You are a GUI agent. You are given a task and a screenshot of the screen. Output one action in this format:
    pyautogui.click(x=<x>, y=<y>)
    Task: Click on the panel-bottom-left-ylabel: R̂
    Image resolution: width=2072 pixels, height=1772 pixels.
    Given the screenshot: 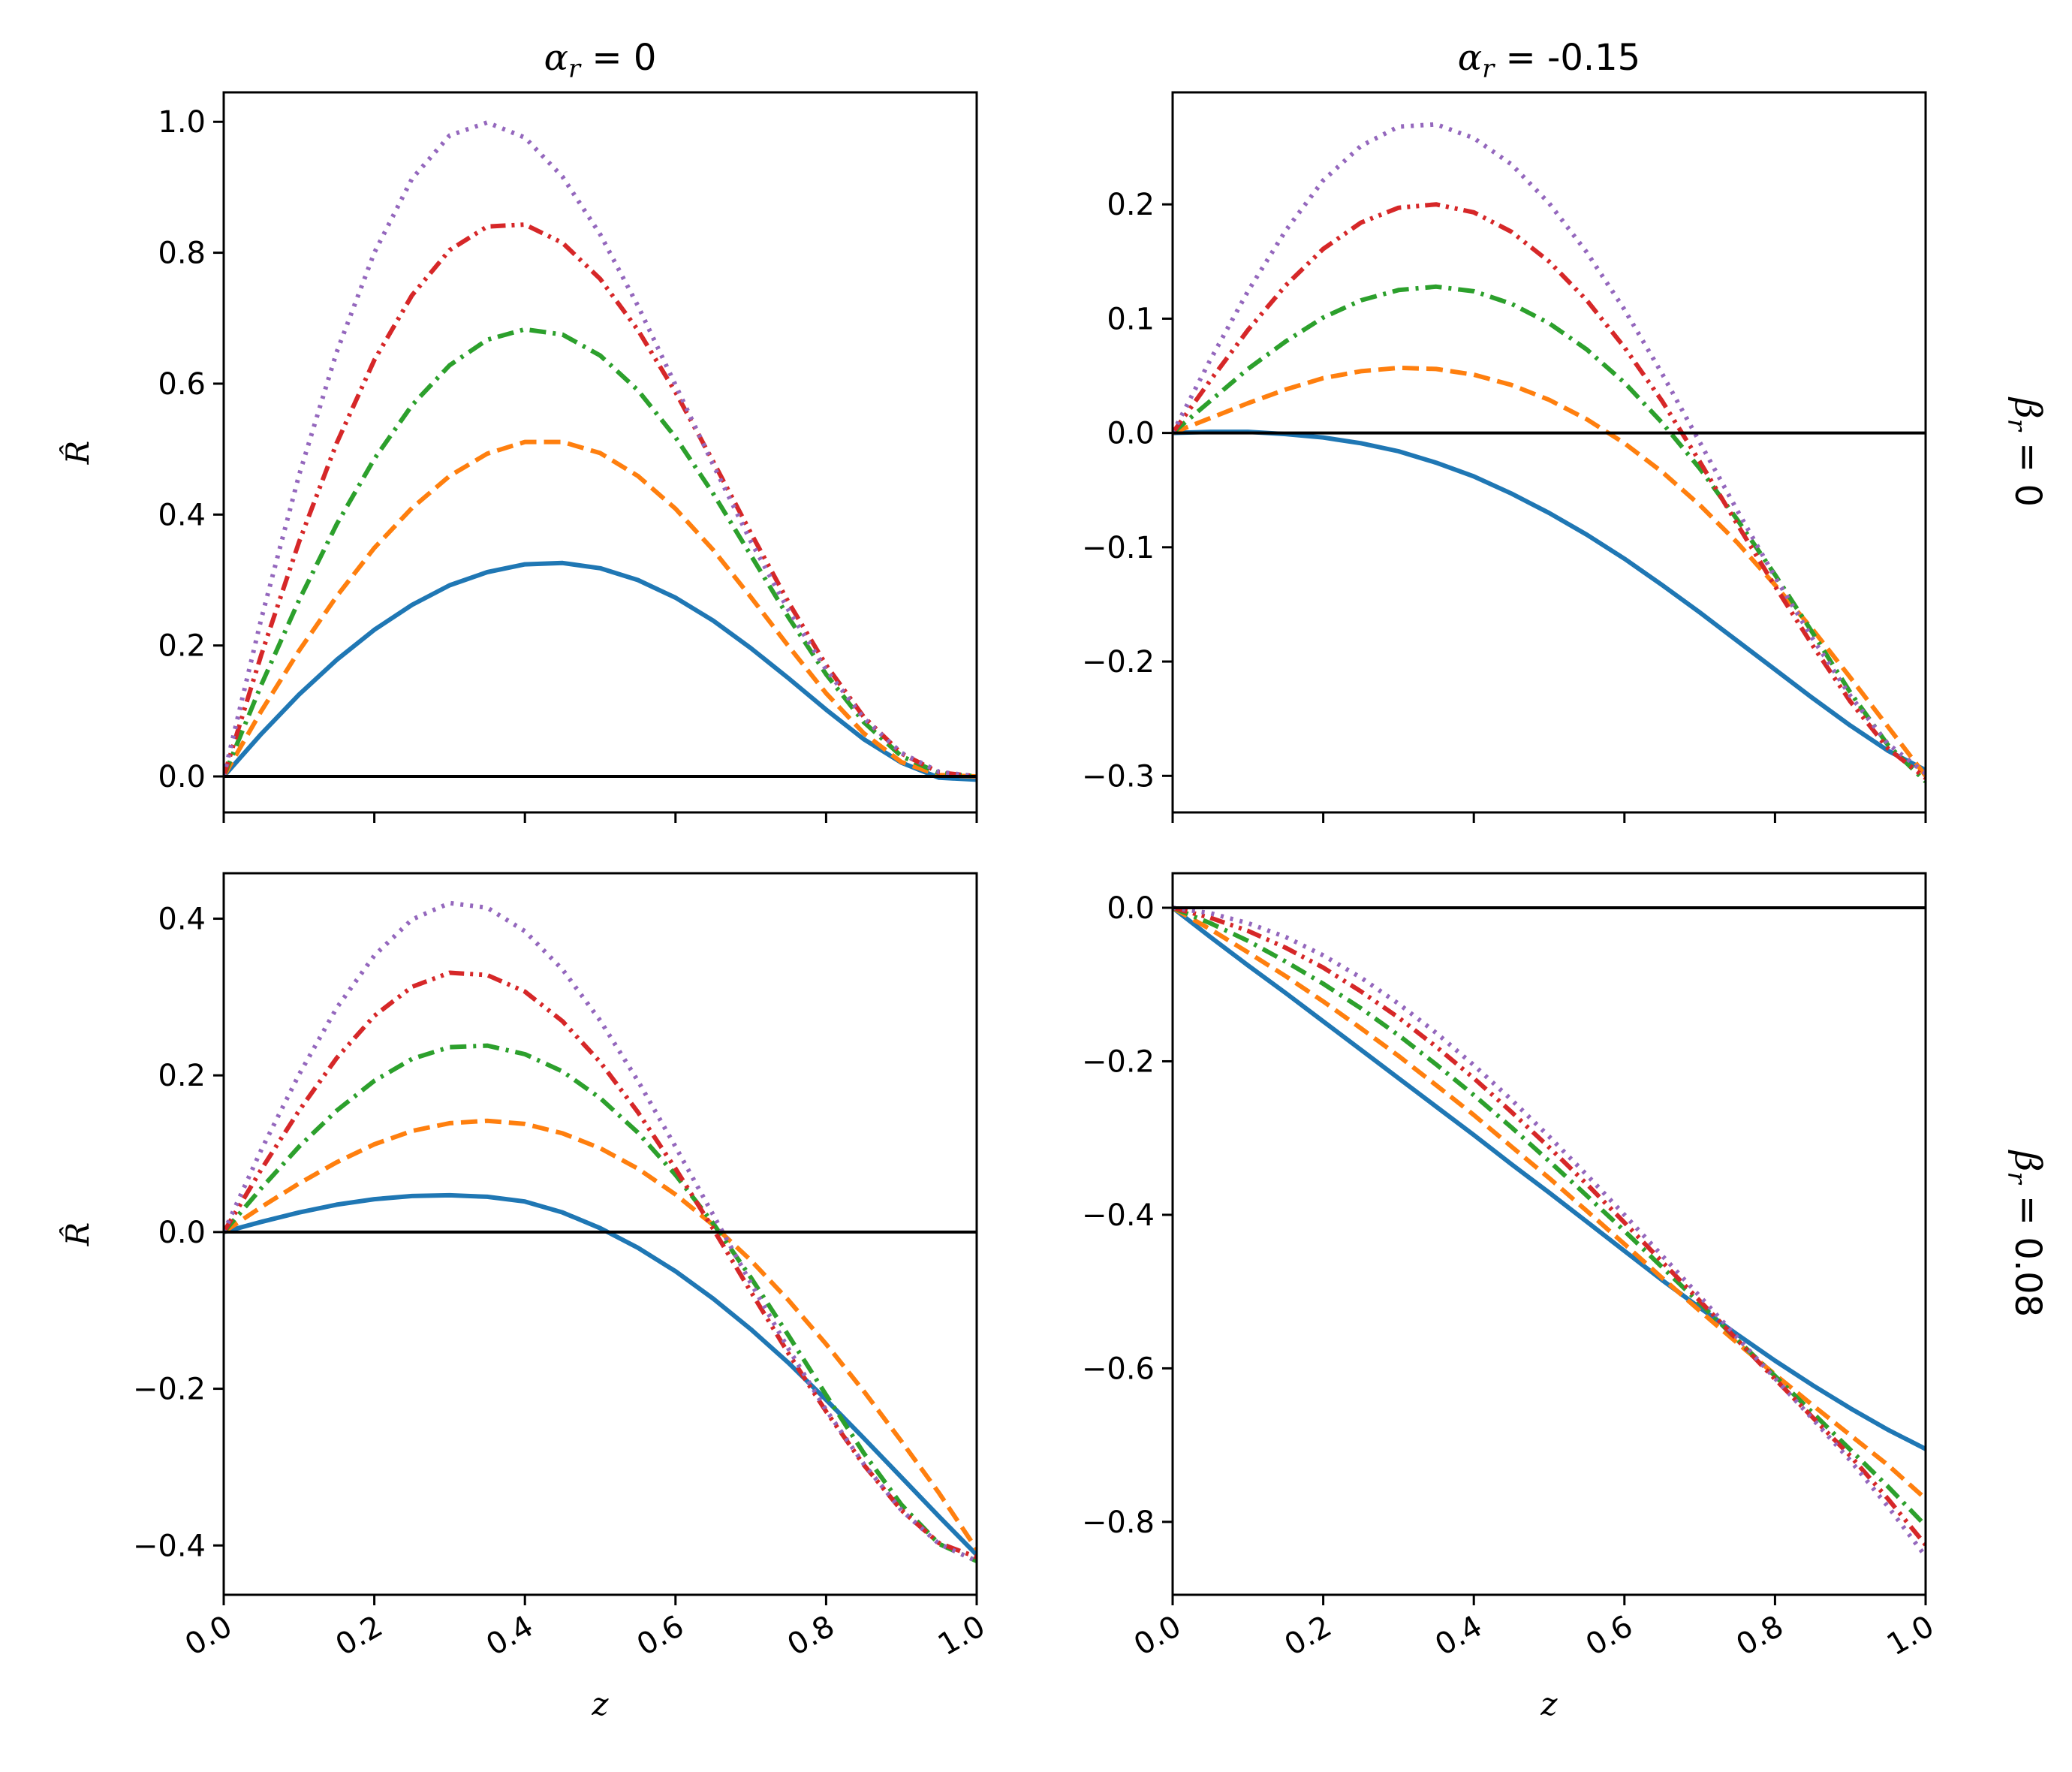 What is the action you would take?
    pyautogui.click(x=77, y=1234)
    